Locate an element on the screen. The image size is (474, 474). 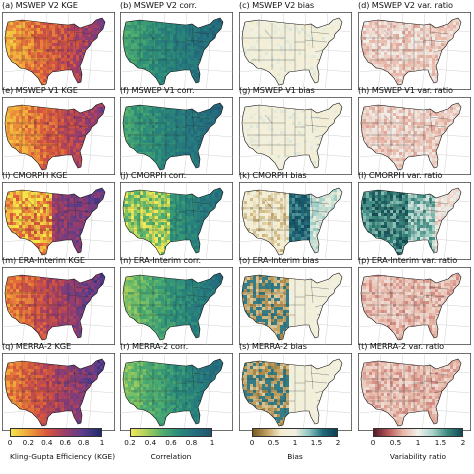
colorbar-label: Variability ratio is located at coordinates (418, 456).